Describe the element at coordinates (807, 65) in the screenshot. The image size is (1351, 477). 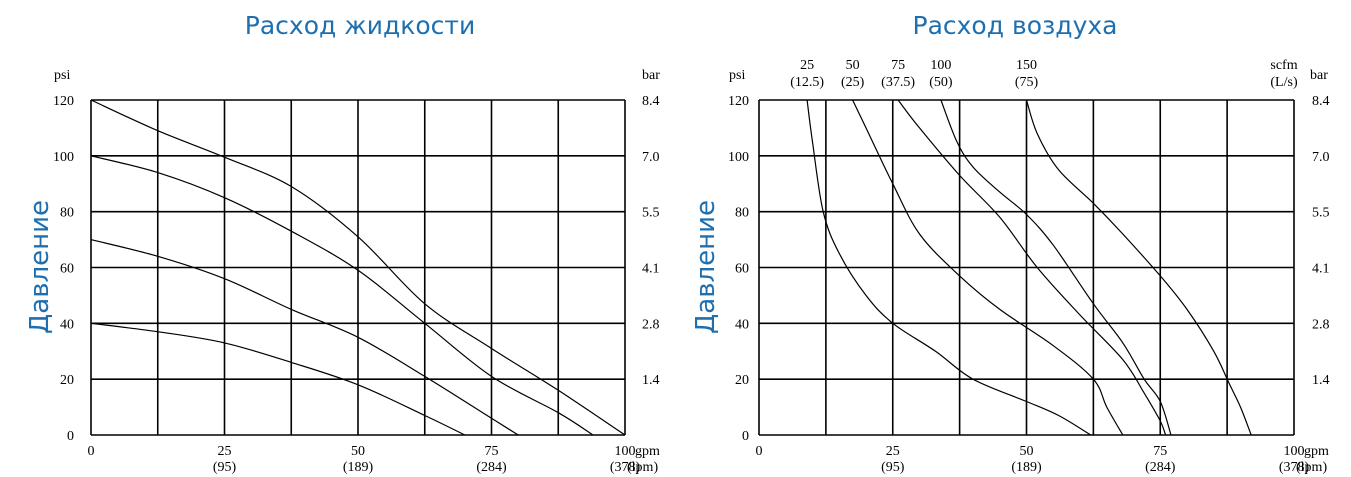
I see `top-curve-label: 25` at that location.